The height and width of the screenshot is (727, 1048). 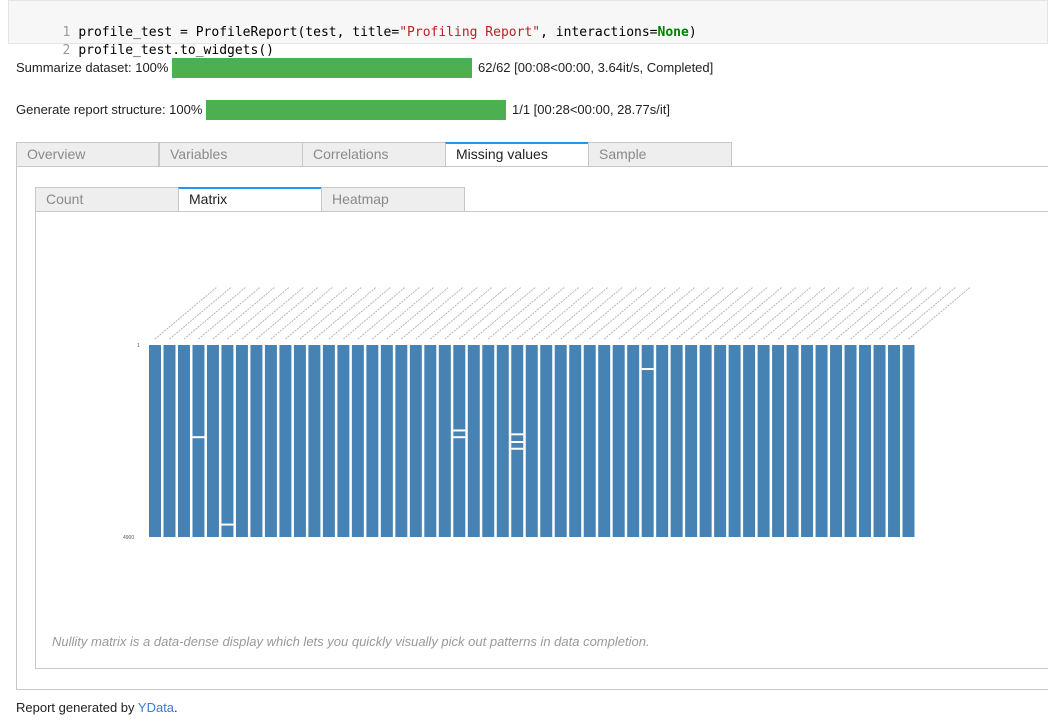 What do you see at coordinates (141, 41) in the screenshot?
I see `code-line-2: 2 profile_test.to_widgets()` at bounding box center [141, 41].